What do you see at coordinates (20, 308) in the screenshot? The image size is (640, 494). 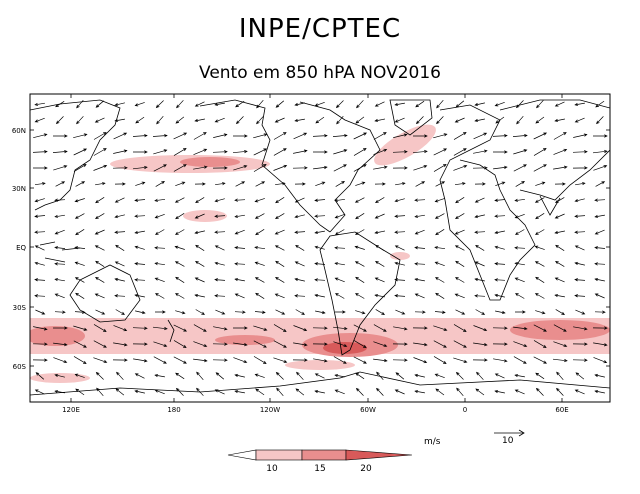 I see `lat-label: 30S` at bounding box center [20, 308].